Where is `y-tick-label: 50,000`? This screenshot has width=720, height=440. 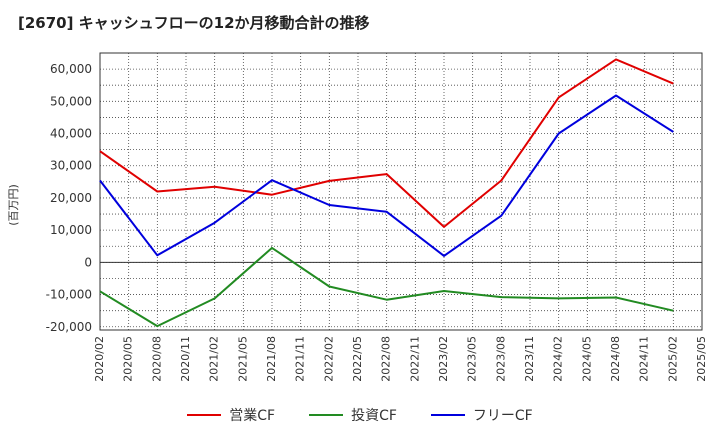 y-tick-label: 50,000 is located at coordinates (71, 101).